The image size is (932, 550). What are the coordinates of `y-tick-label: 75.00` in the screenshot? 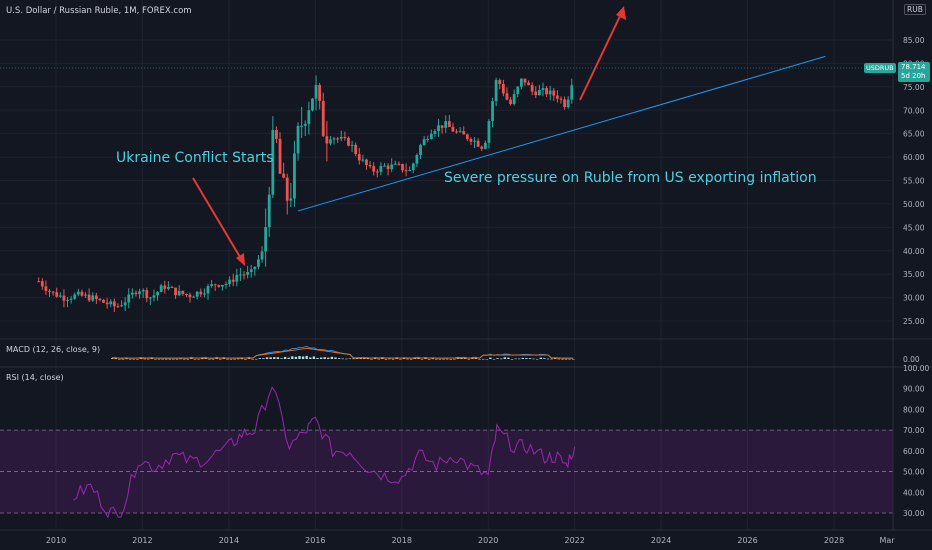 It's located at (914, 87).